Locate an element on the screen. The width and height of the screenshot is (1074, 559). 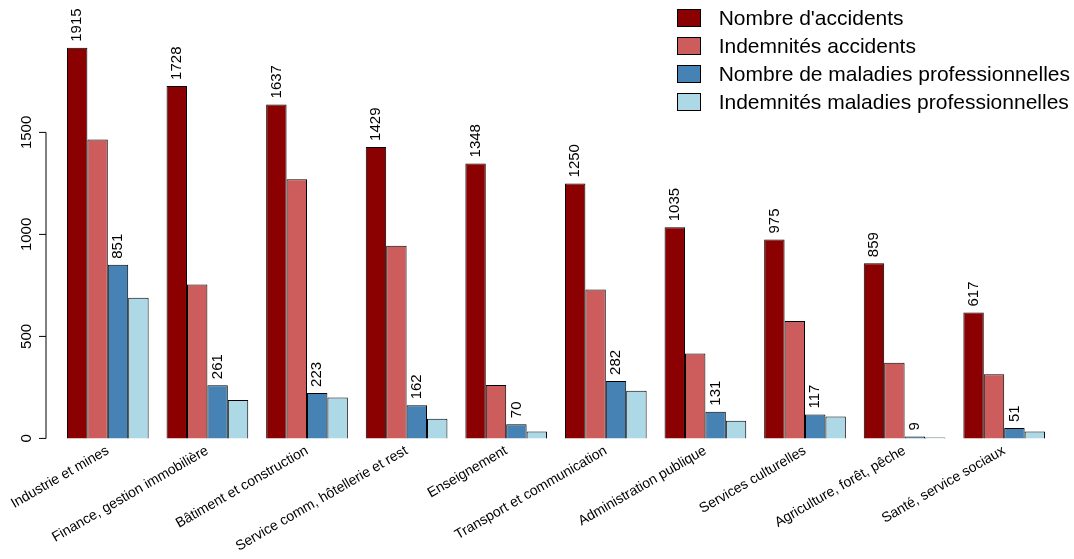
legend-label: Nombre d'accidents is located at coordinates (811, 18).